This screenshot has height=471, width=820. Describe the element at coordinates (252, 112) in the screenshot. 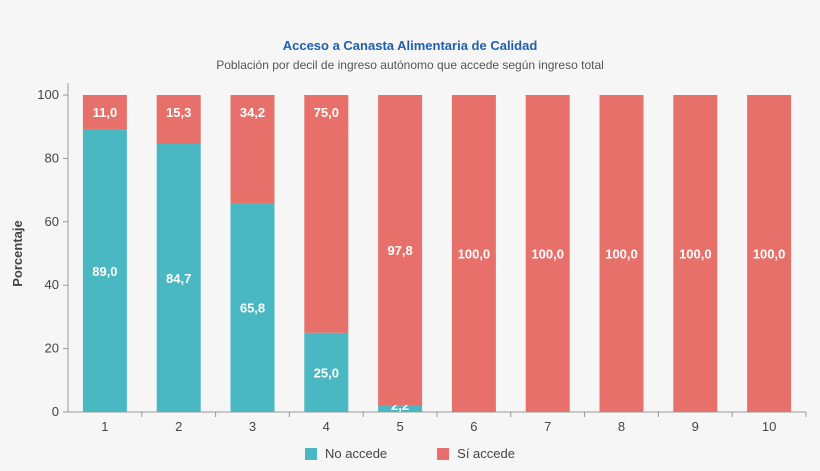

I see `data-label-si-accede: 34,2` at that location.